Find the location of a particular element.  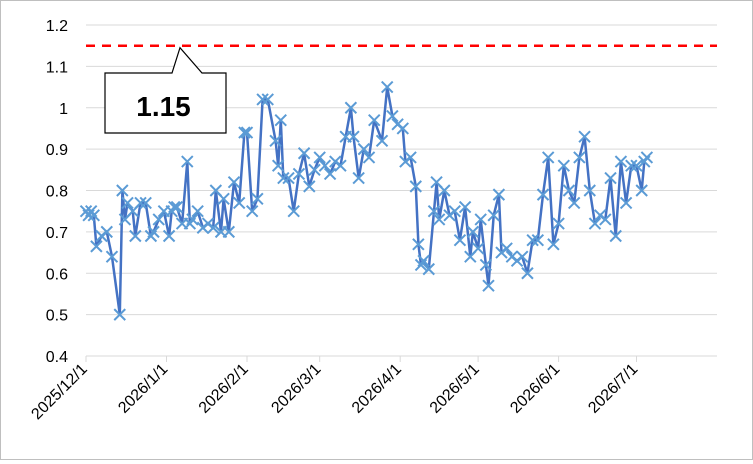

y-tick-label: 0.6 is located at coordinates (57, 274).